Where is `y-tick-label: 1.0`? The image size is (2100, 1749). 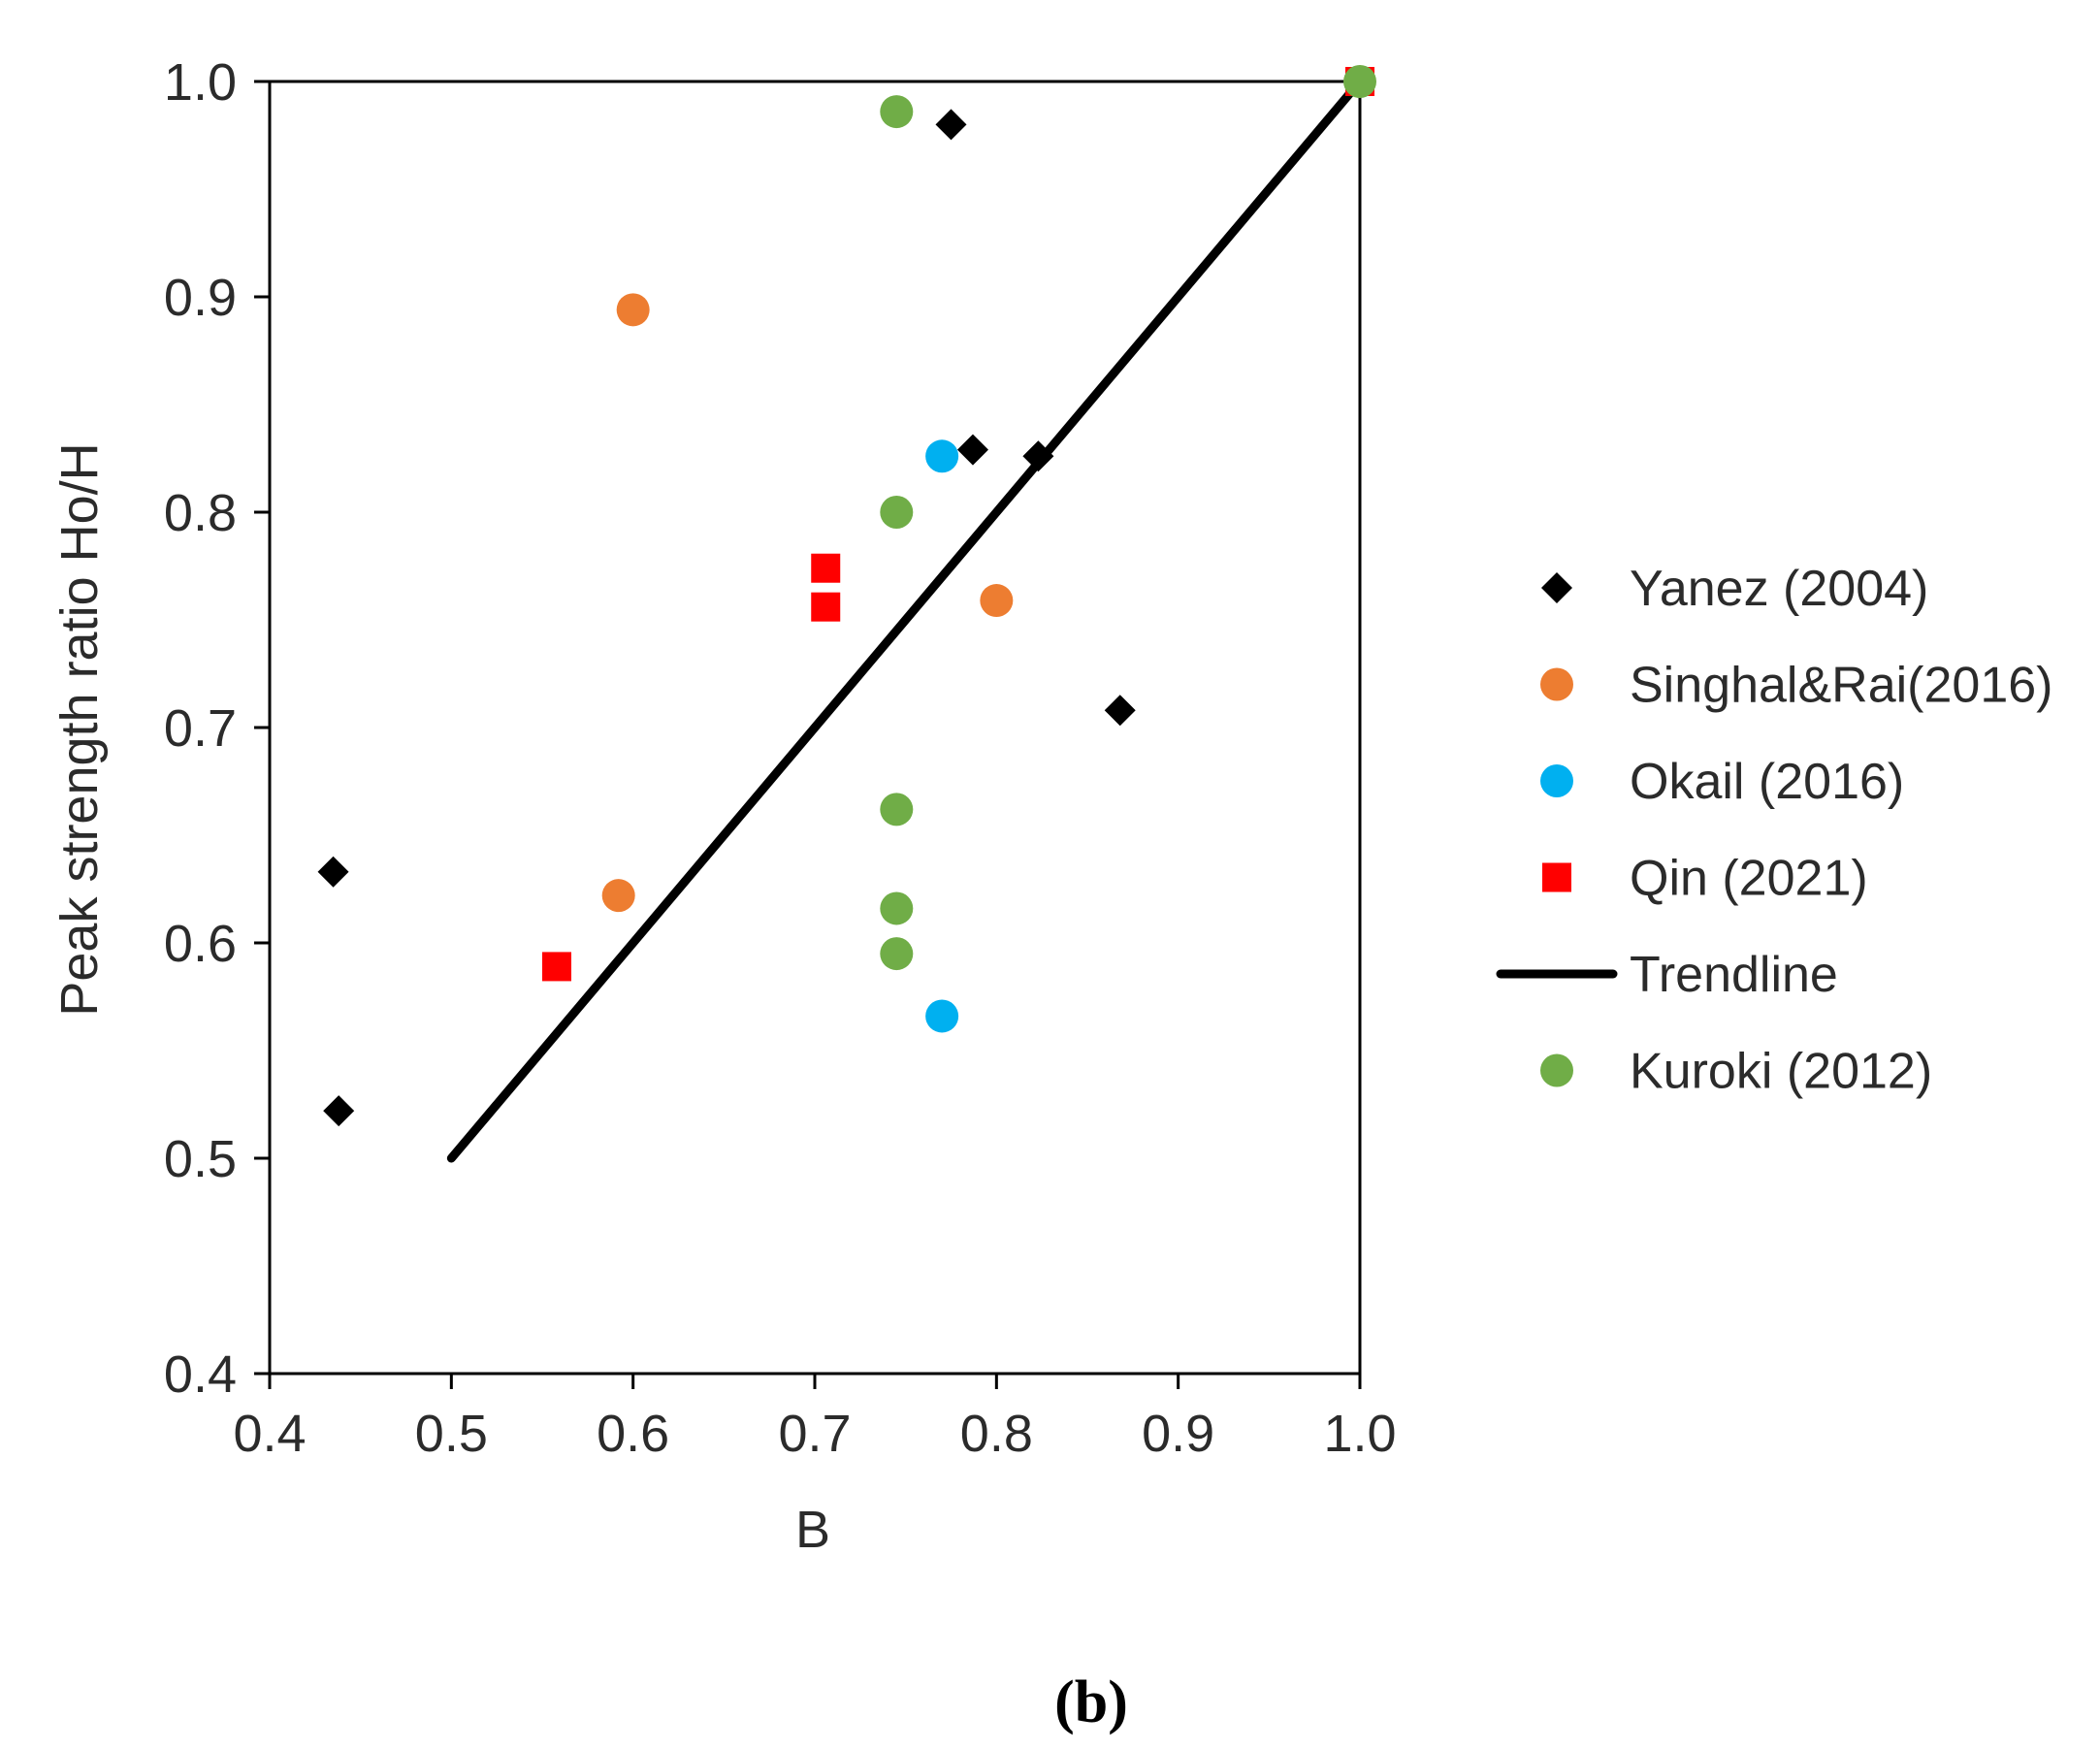
y-tick-label: 1.0 is located at coordinates (200, 82).